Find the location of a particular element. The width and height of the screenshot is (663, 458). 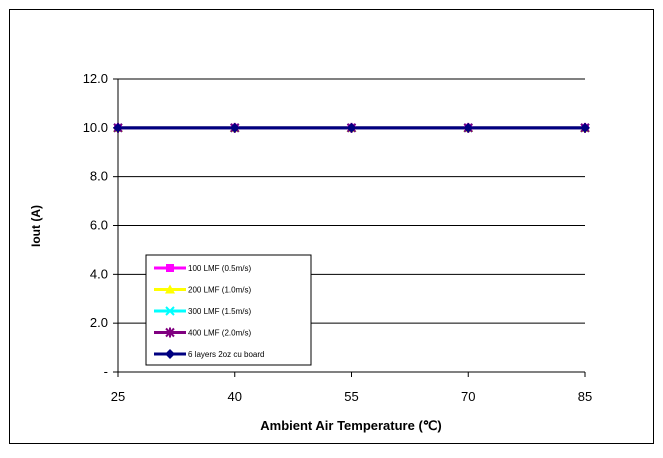

legend-label: 200 LMF (1.0m/s) is located at coordinates (219, 290).